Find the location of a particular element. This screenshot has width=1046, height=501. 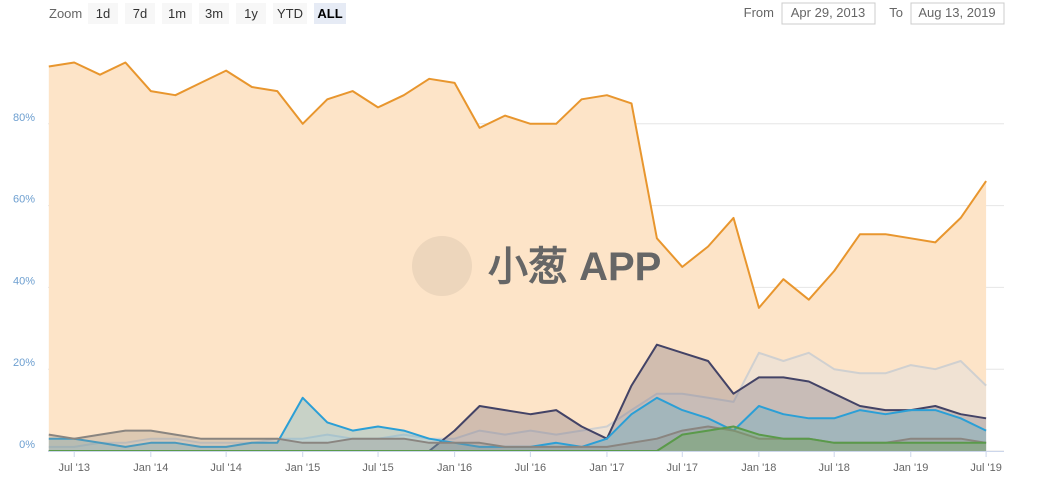

zoom-label: Zoom is located at coordinates (65, 13).